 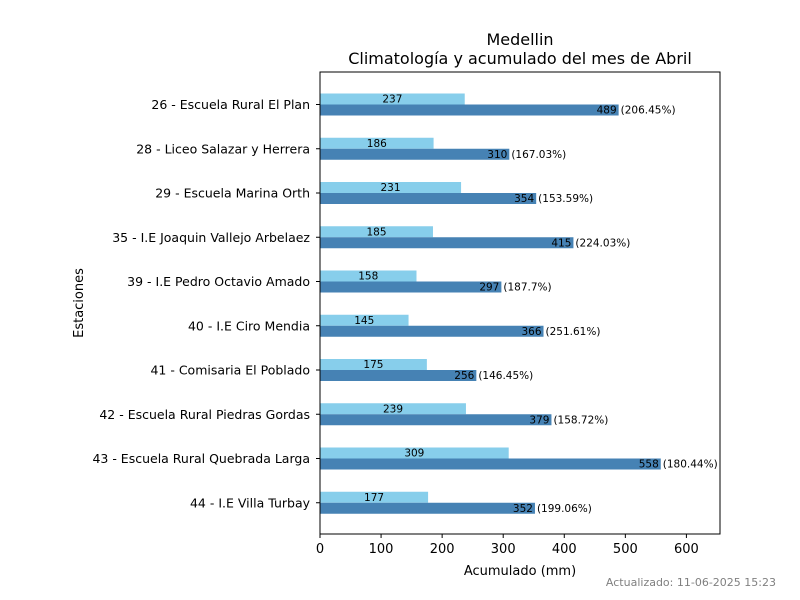 What do you see at coordinates (573, 332) in the screenshot?
I see `percent-label: (251.61%)` at bounding box center [573, 332].